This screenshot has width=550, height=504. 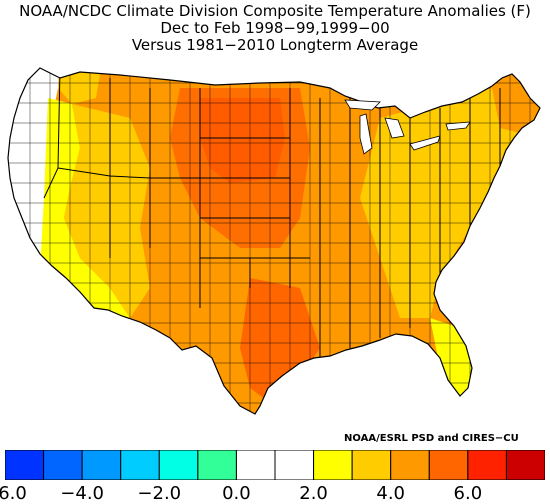 I want to click on lake-erie, so click(x=425, y=143).